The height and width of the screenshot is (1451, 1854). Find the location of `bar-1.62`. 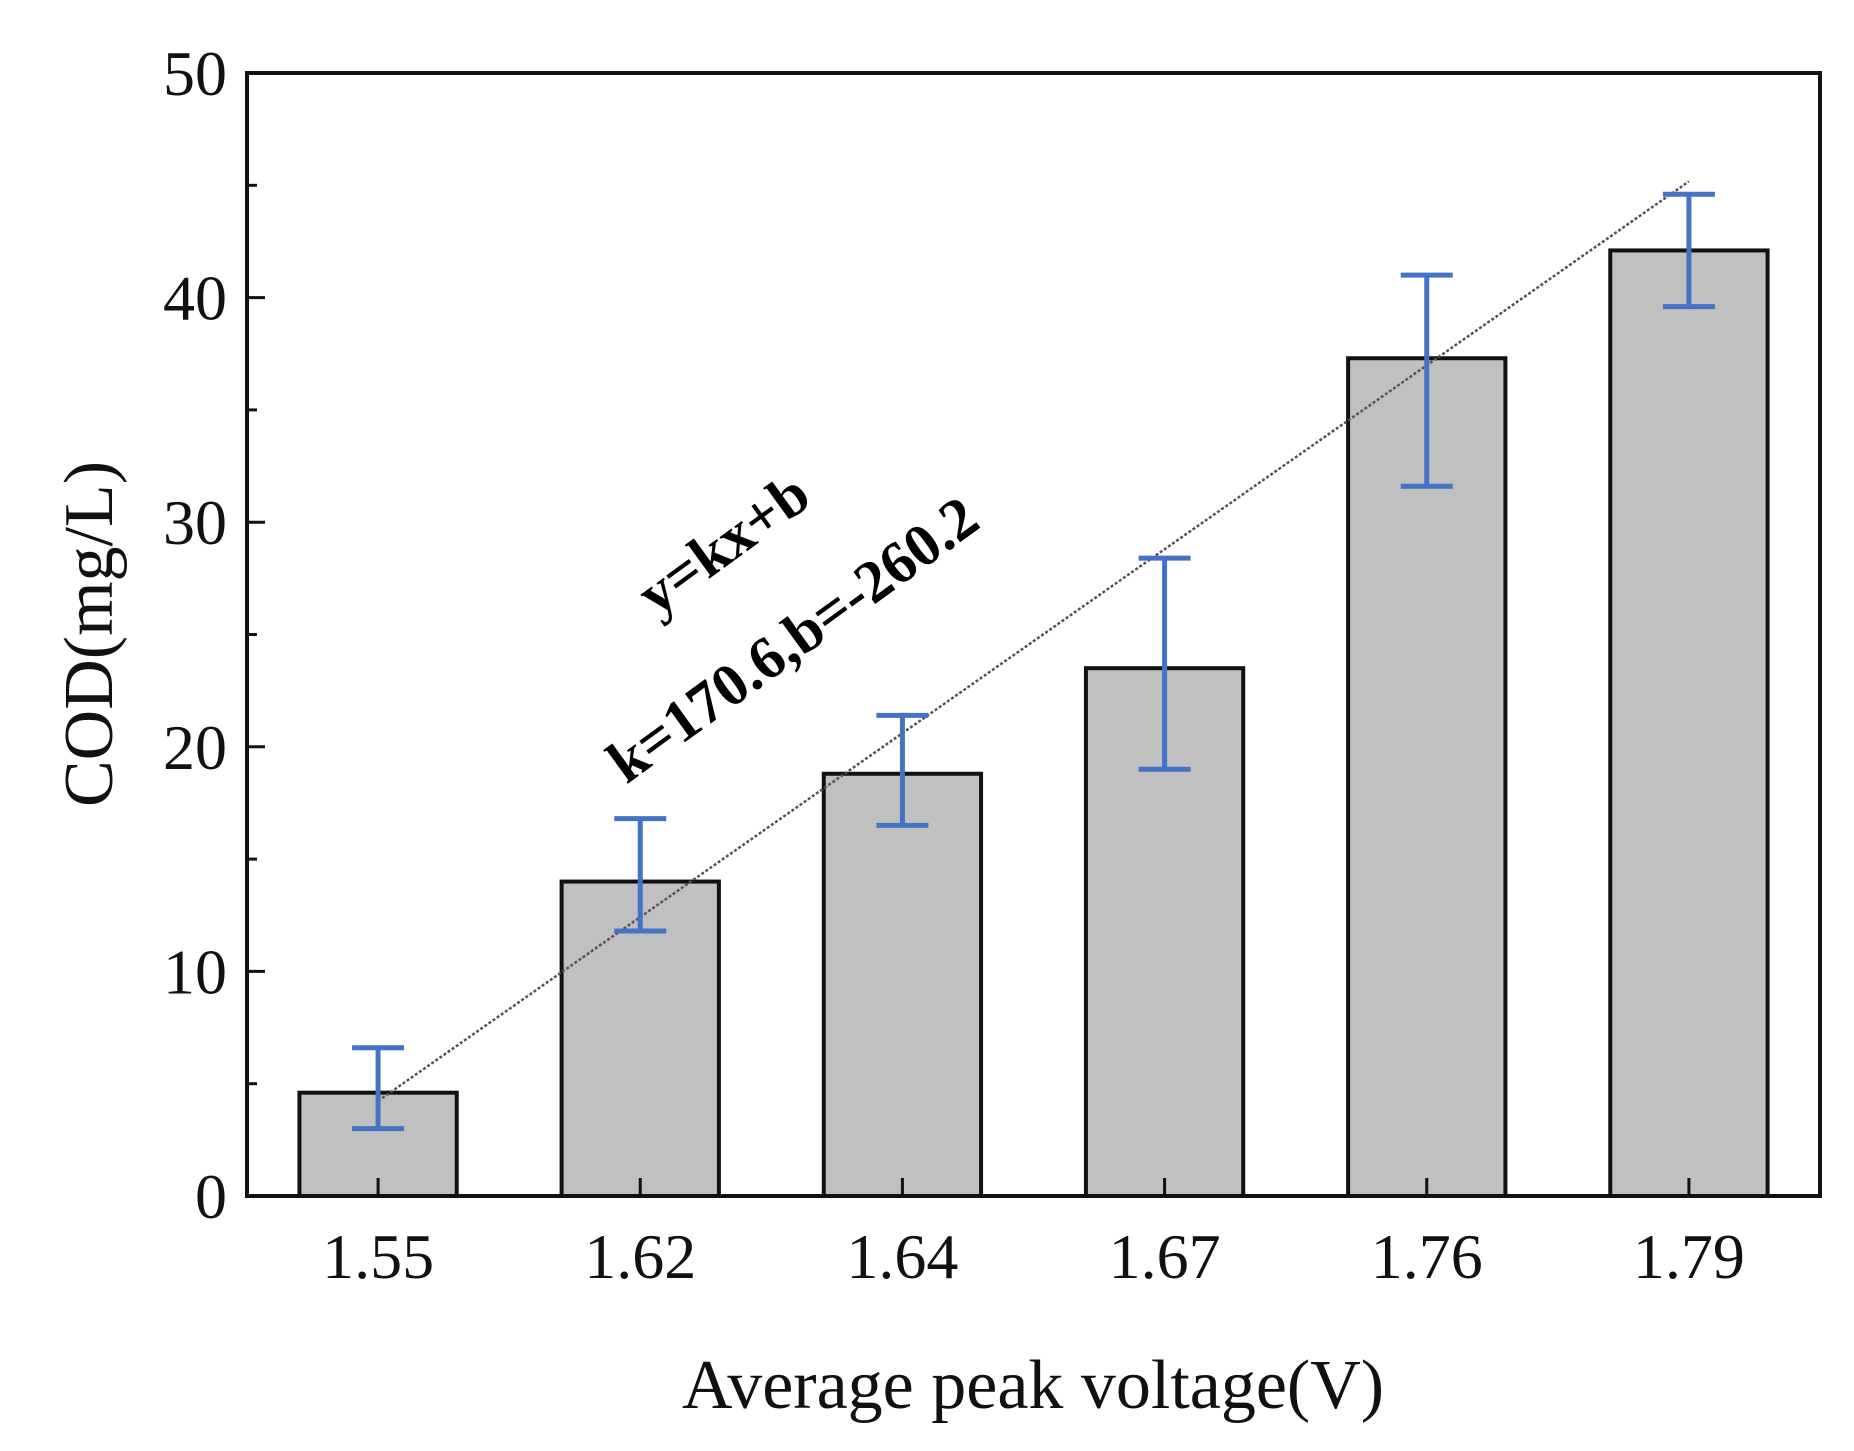

bar-1.62 is located at coordinates (640, 1038).